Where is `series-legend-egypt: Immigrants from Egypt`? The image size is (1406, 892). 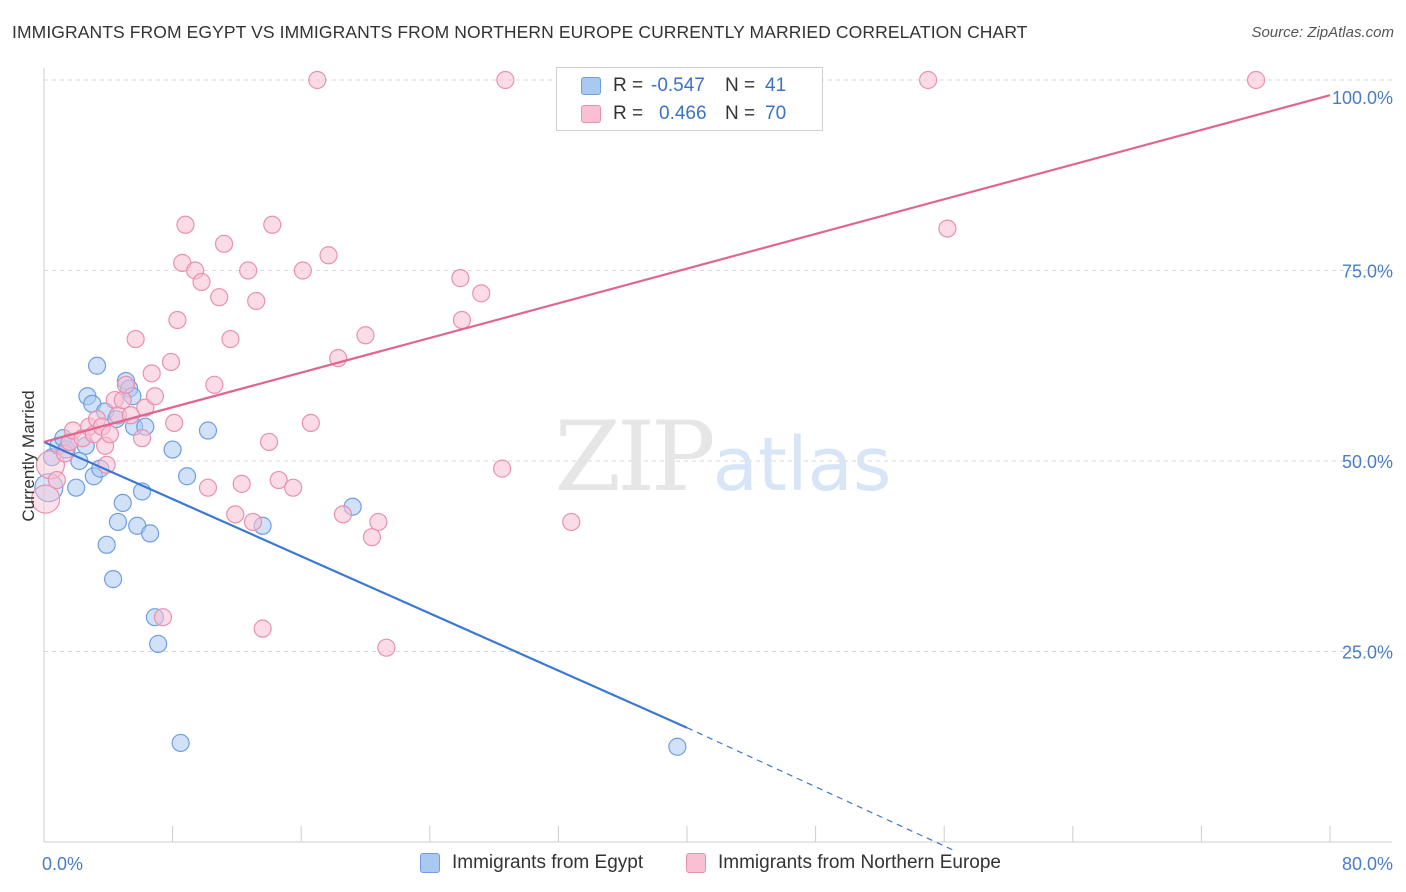
series-legend-egypt: Immigrants from Egypt is located at coordinates (531, 863).